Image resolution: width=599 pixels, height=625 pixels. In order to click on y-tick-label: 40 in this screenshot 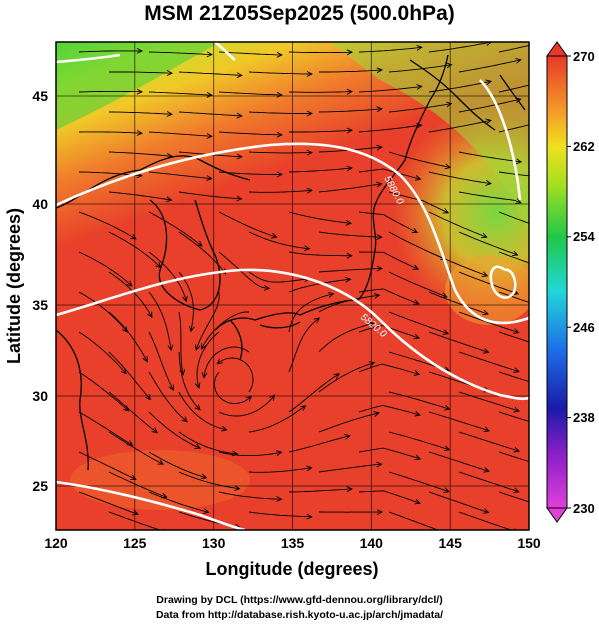, I will do `click(40, 204)`.